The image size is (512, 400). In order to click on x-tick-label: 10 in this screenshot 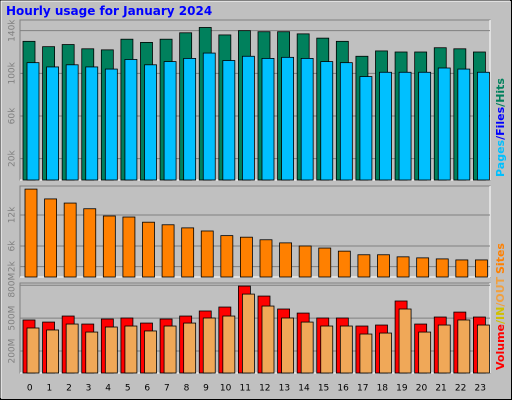, I will do `click(226, 389)`.